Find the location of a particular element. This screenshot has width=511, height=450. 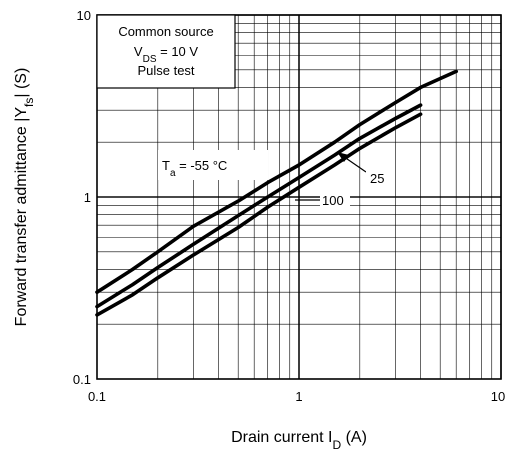

y-axis-title-subscript: fs is located at coordinates (29, 102).